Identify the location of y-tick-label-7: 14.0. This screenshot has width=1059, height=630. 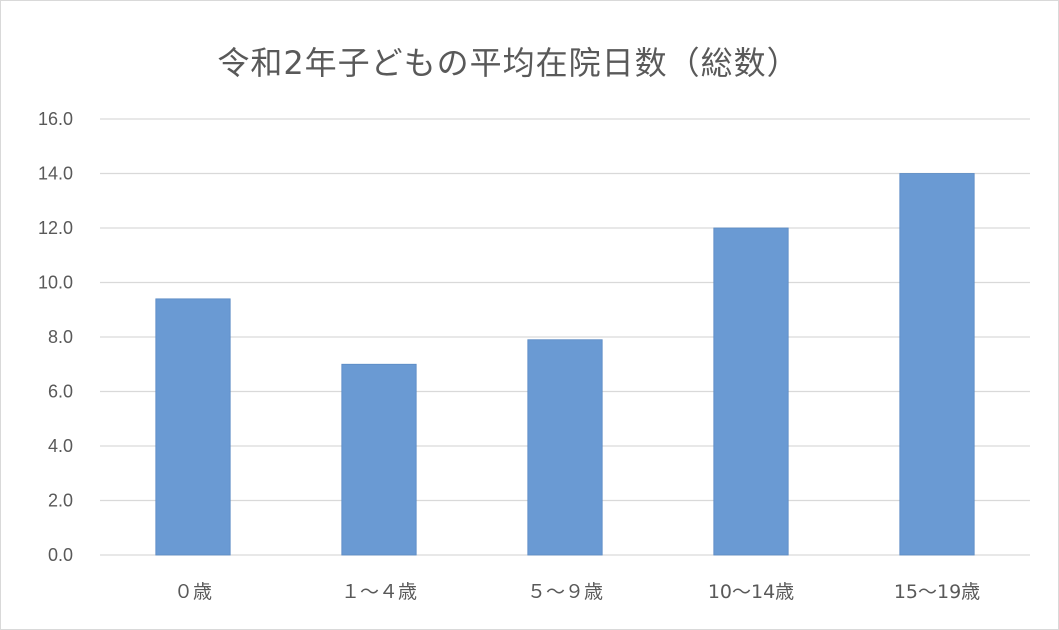
(55, 174).